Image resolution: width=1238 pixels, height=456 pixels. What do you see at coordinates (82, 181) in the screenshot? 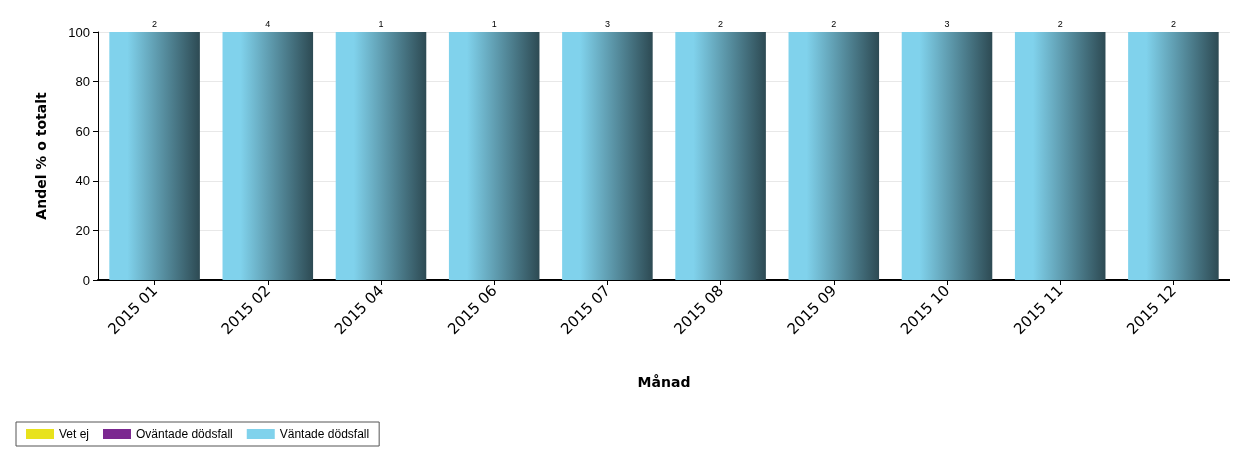
I see `y-tick-label: 40` at bounding box center [82, 181].